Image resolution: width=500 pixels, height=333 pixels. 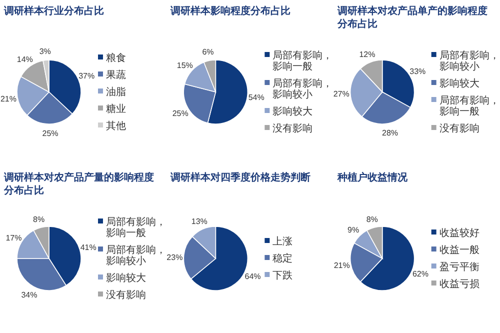 I want to click on legend-label: 下跌, so click(x=282, y=276).